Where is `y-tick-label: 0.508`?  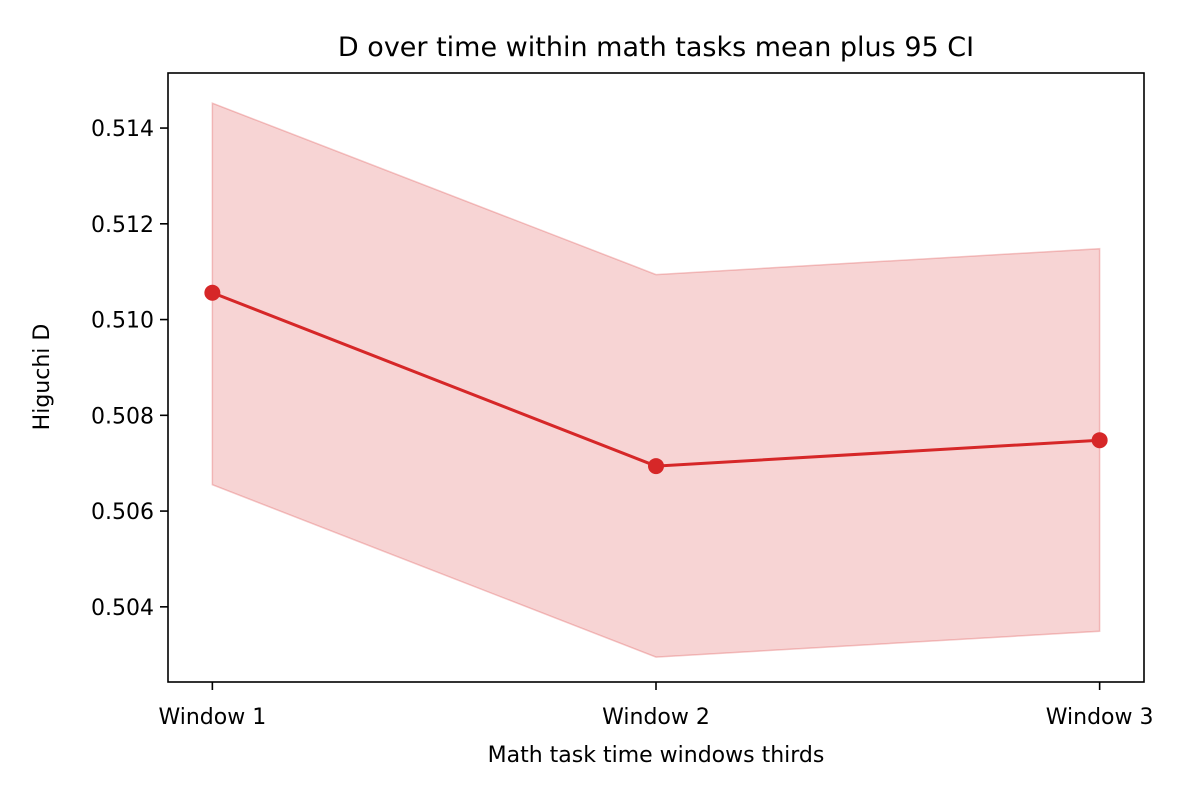
y-tick-label: 0.508 is located at coordinates (122, 416).